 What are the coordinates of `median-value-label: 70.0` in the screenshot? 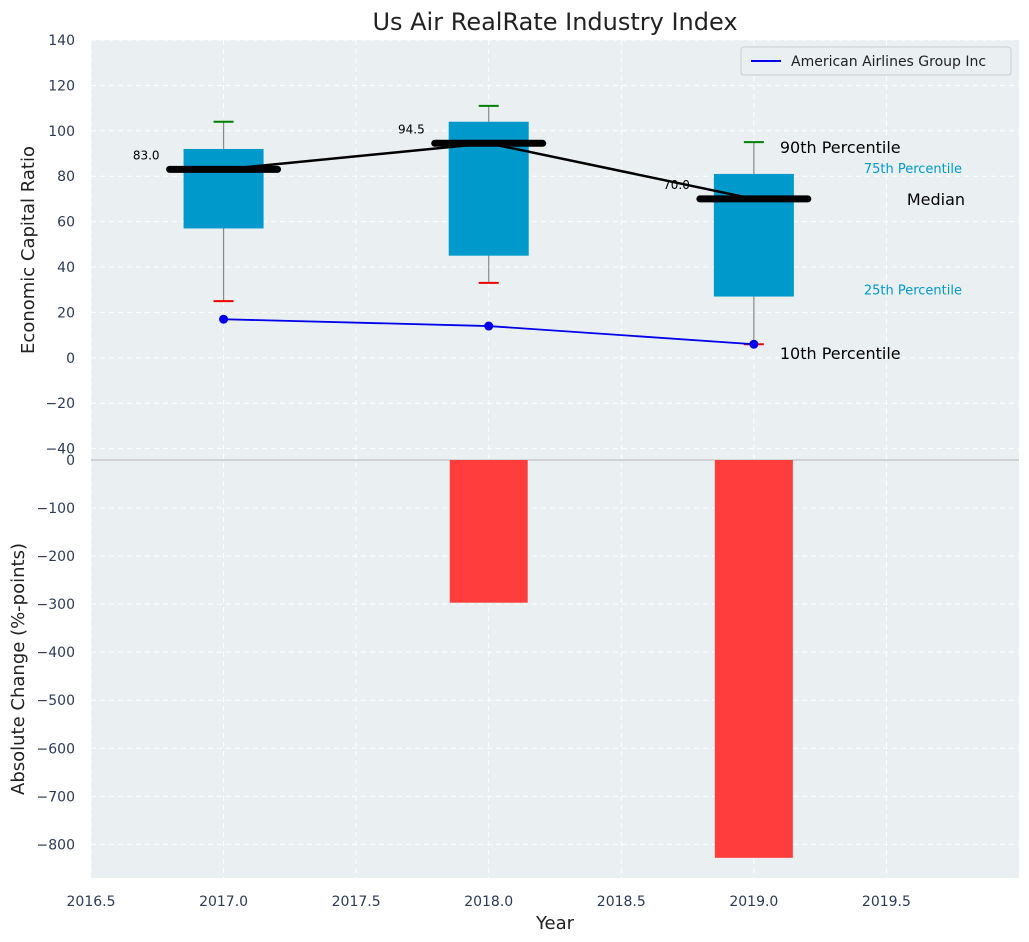 It's located at (676, 185).